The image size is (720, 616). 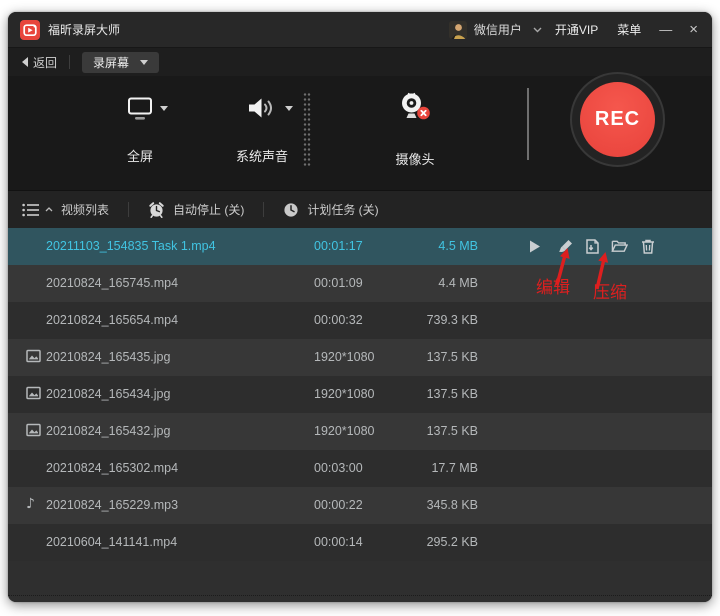 I want to click on table-row: 20210824_165745.mp4 00:01:09 4.4 MB, so click(x=360, y=283).